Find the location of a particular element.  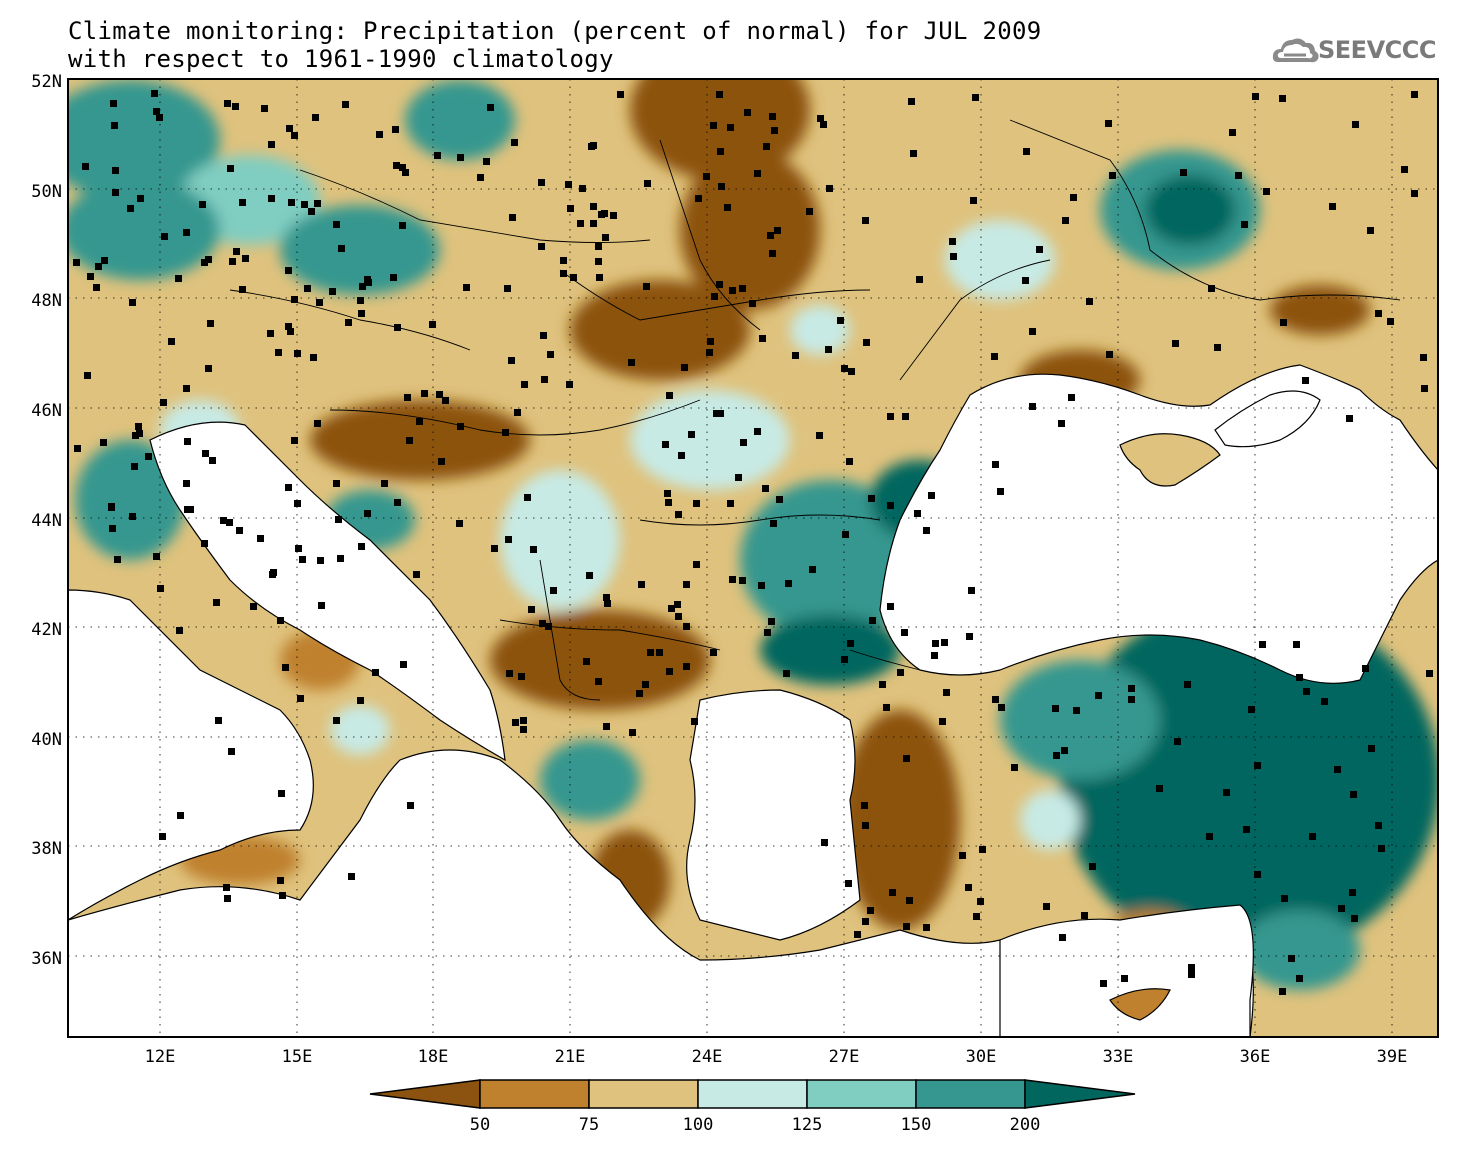

colorbar-legend: 50 75 100 125 150 200 is located at coordinates (752, 1107).